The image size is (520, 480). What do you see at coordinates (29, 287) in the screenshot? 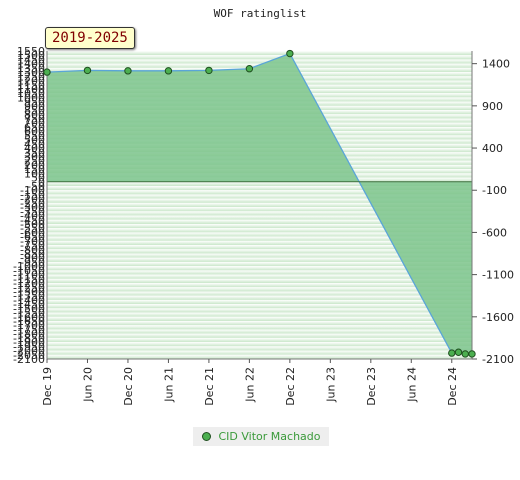
I see `y-left-tick-label: -1250` at bounding box center [29, 287].